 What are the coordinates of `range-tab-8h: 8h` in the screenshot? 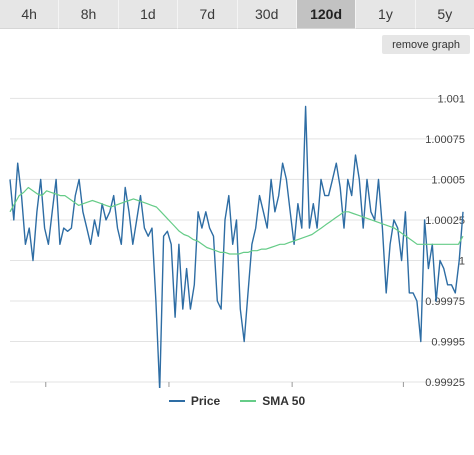 It's located at (89, 14).